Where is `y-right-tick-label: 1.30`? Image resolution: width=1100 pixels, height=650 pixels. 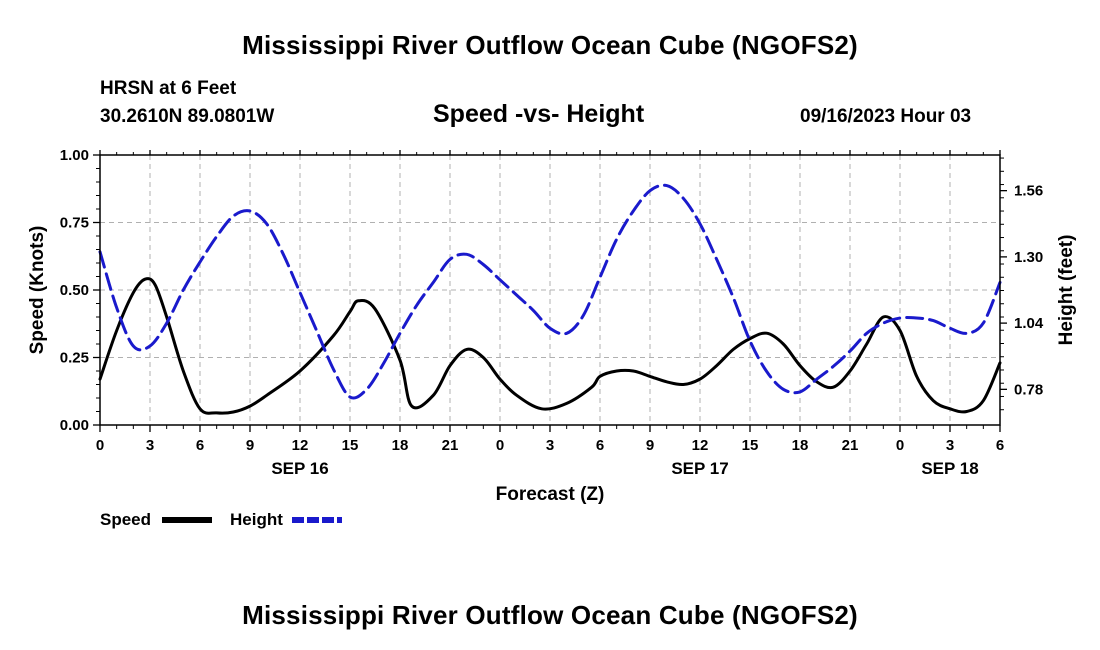
y-right-tick-label: 1.30 is located at coordinates (1028, 257).